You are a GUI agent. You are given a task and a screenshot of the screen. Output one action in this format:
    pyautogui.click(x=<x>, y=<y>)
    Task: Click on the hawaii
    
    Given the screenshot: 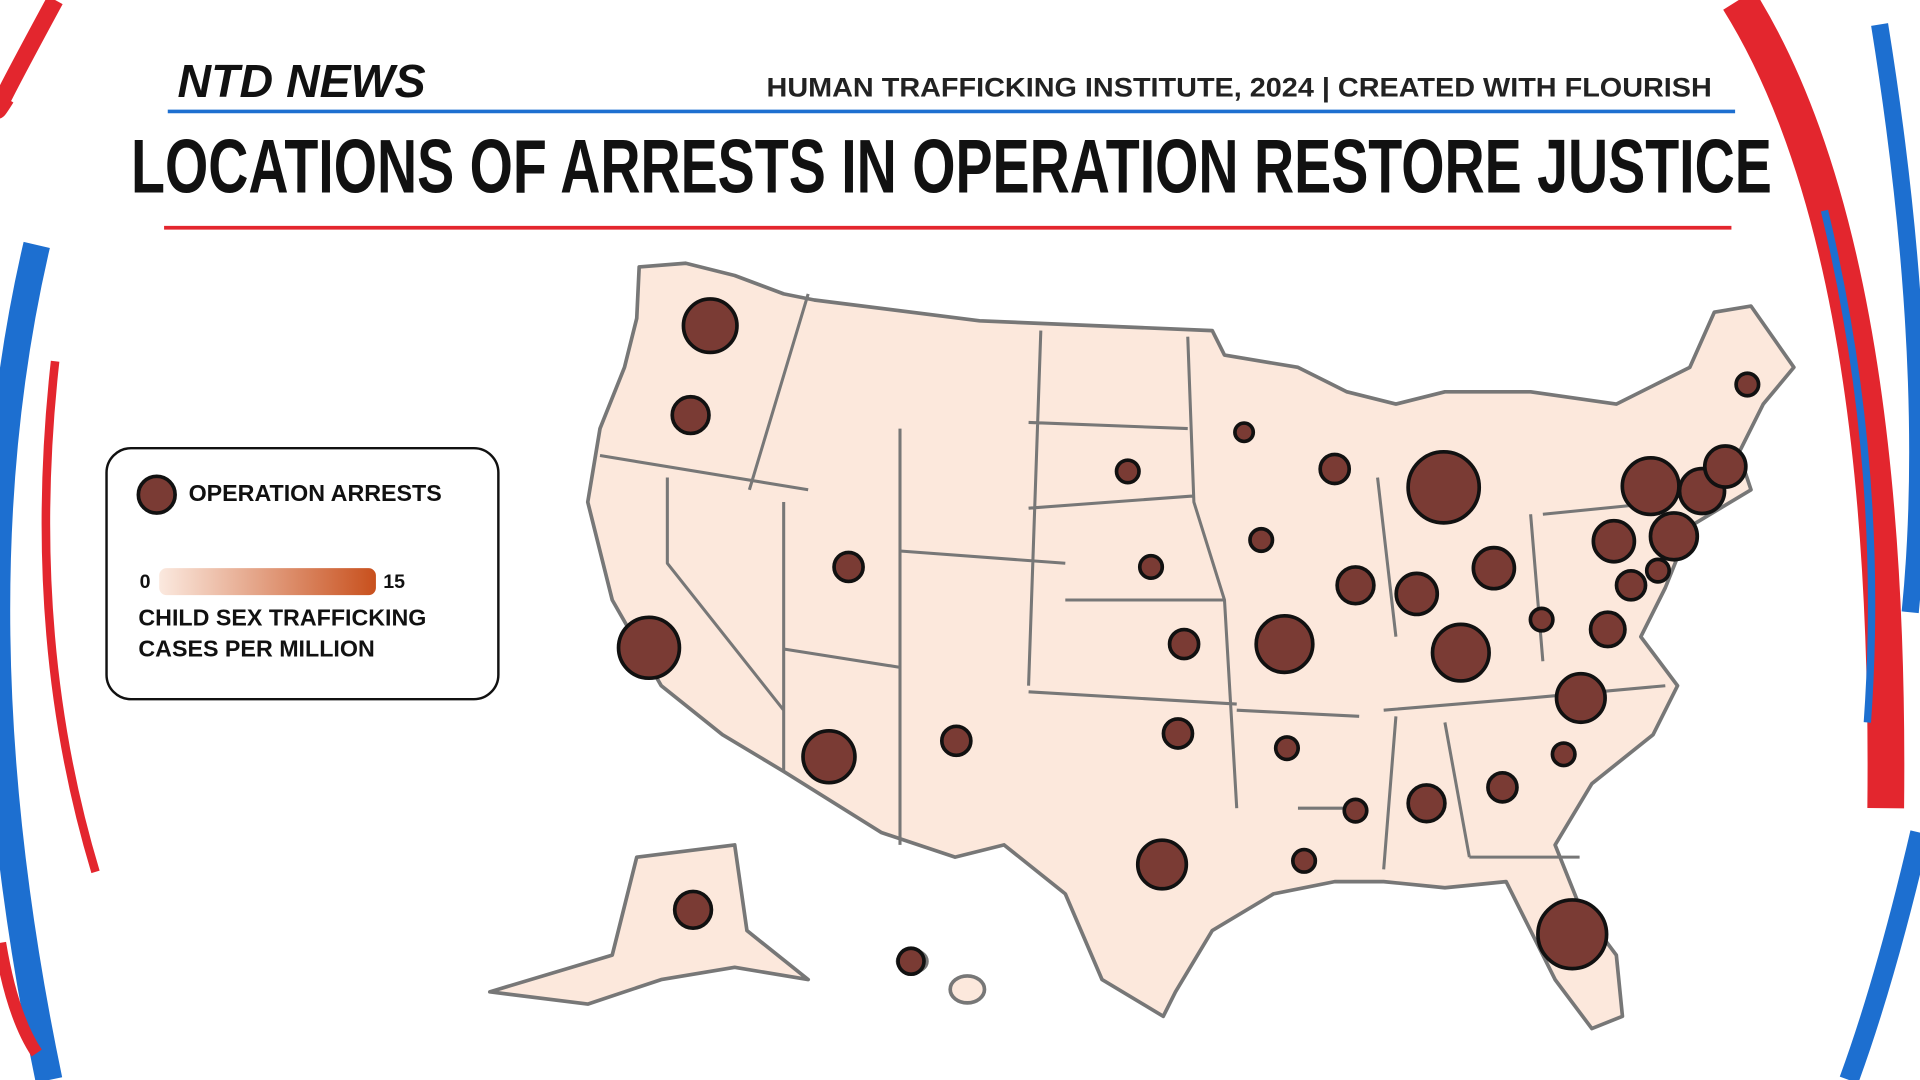 What is the action you would take?
    pyautogui.click(x=967, y=989)
    